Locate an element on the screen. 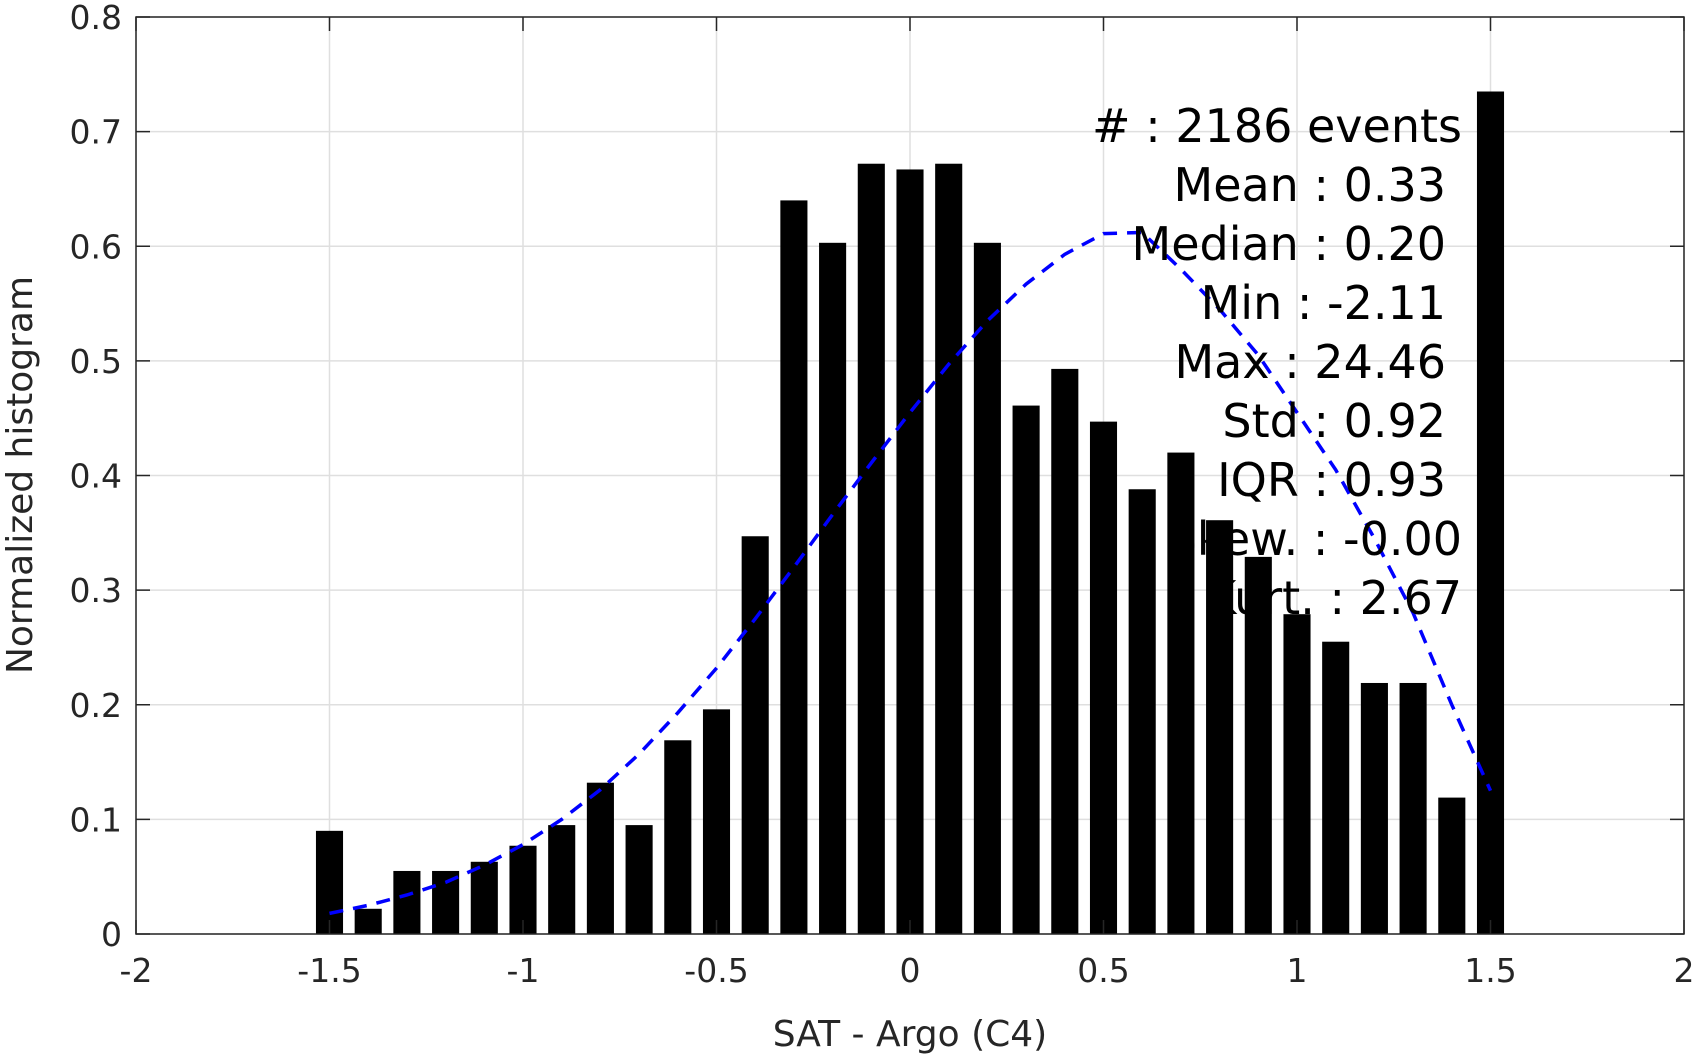 The image size is (1703, 1056). stat-line: Min : -2.11 is located at coordinates (1323, 303).